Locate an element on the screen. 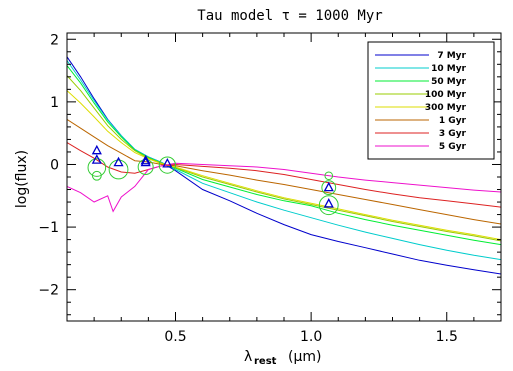  y-tick-label: 2 is located at coordinates (54, 40).